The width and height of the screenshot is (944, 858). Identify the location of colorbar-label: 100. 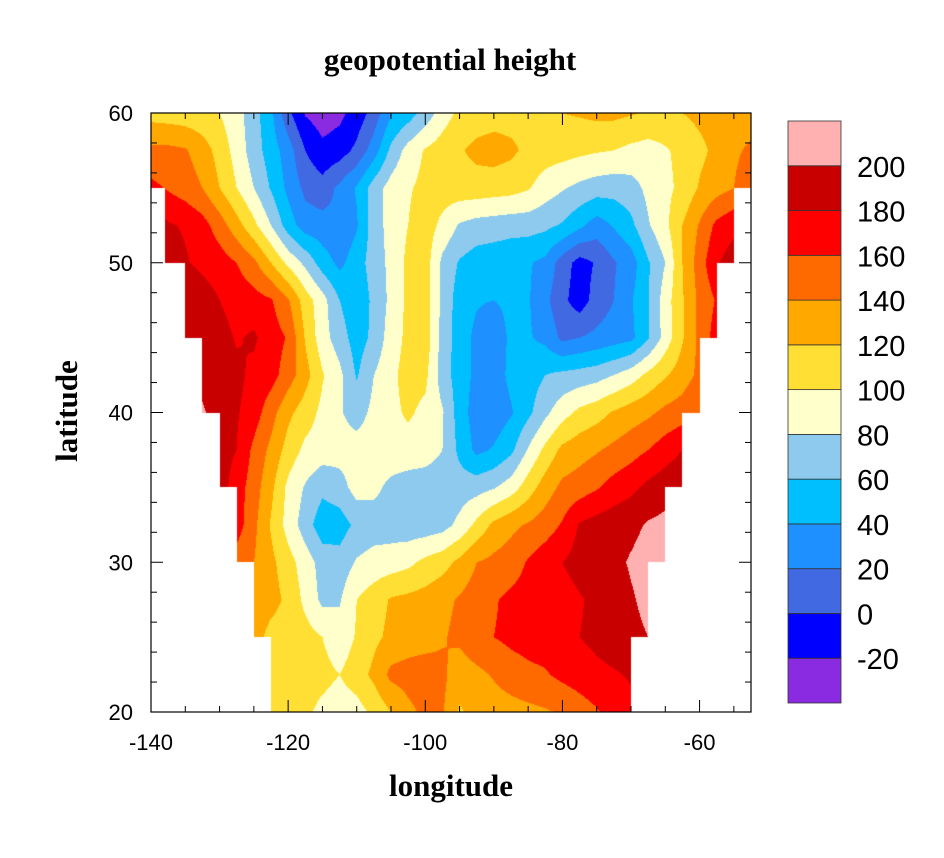
(881, 392).